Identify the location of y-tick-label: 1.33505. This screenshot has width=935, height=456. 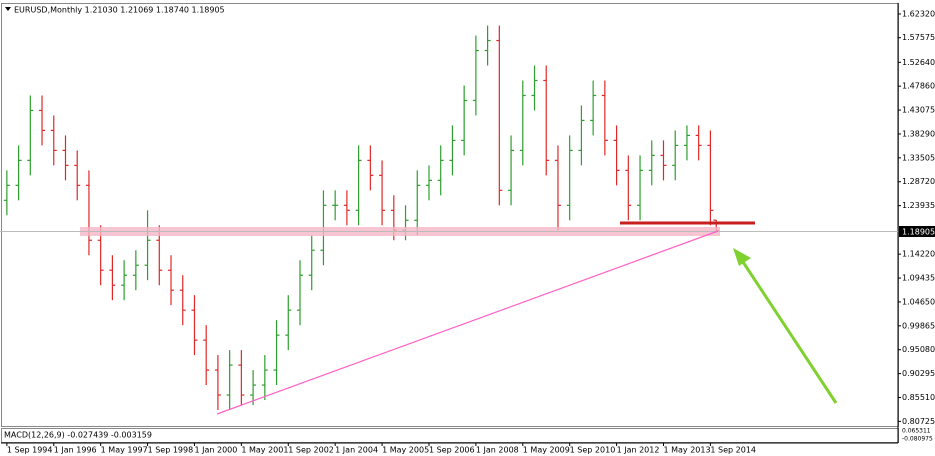
(918, 157).